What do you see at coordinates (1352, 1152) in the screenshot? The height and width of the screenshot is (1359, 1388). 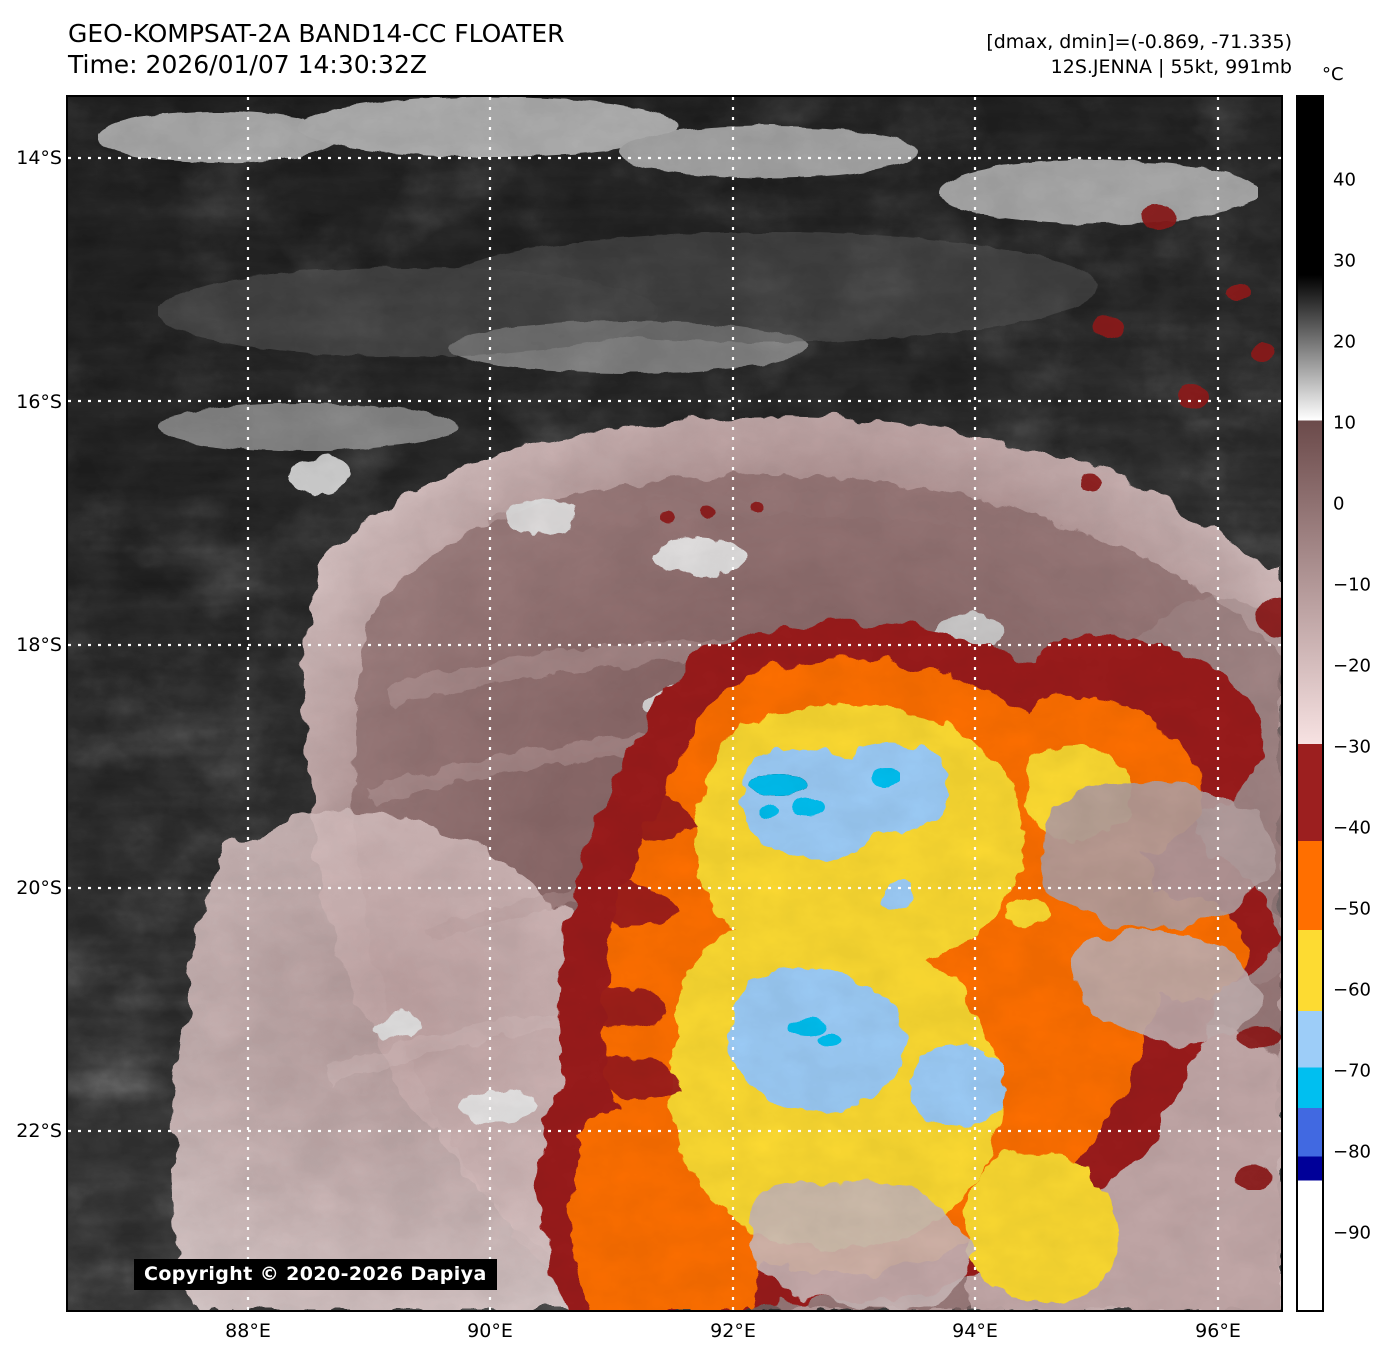 I see `cbtick-m80: −80` at bounding box center [1352, 1152].